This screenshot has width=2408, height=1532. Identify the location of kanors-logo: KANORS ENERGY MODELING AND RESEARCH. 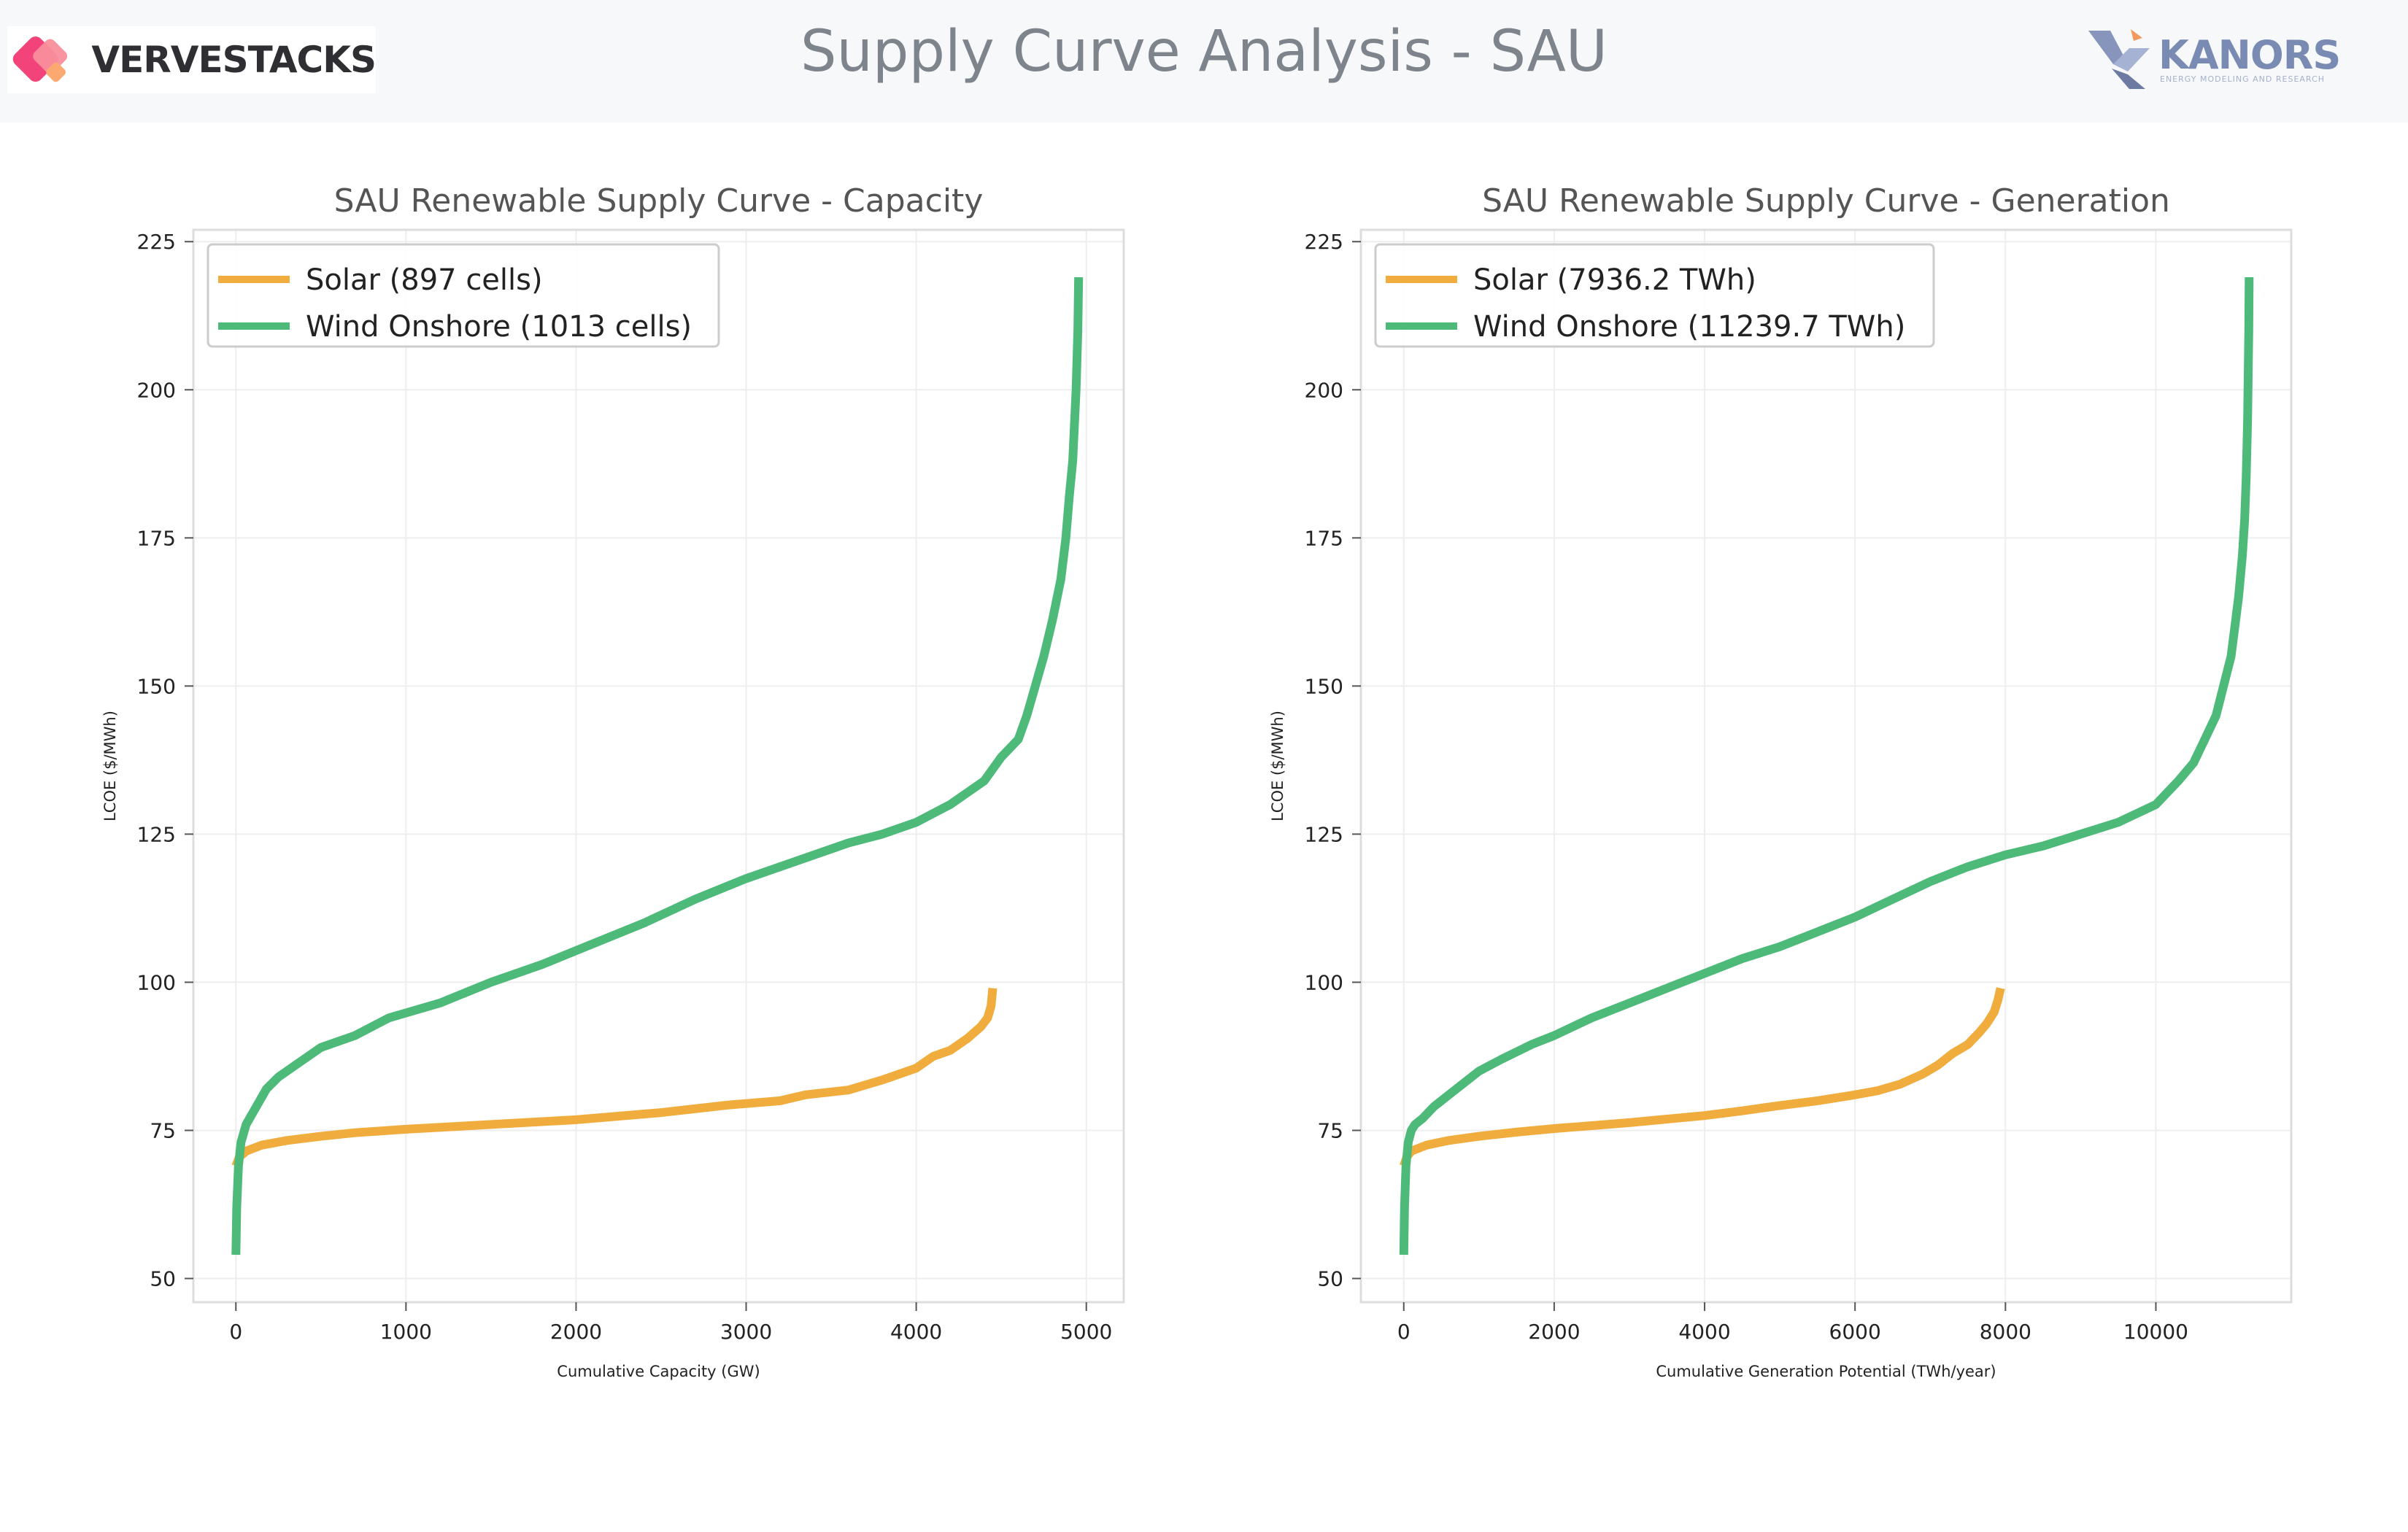
(2216, 61).